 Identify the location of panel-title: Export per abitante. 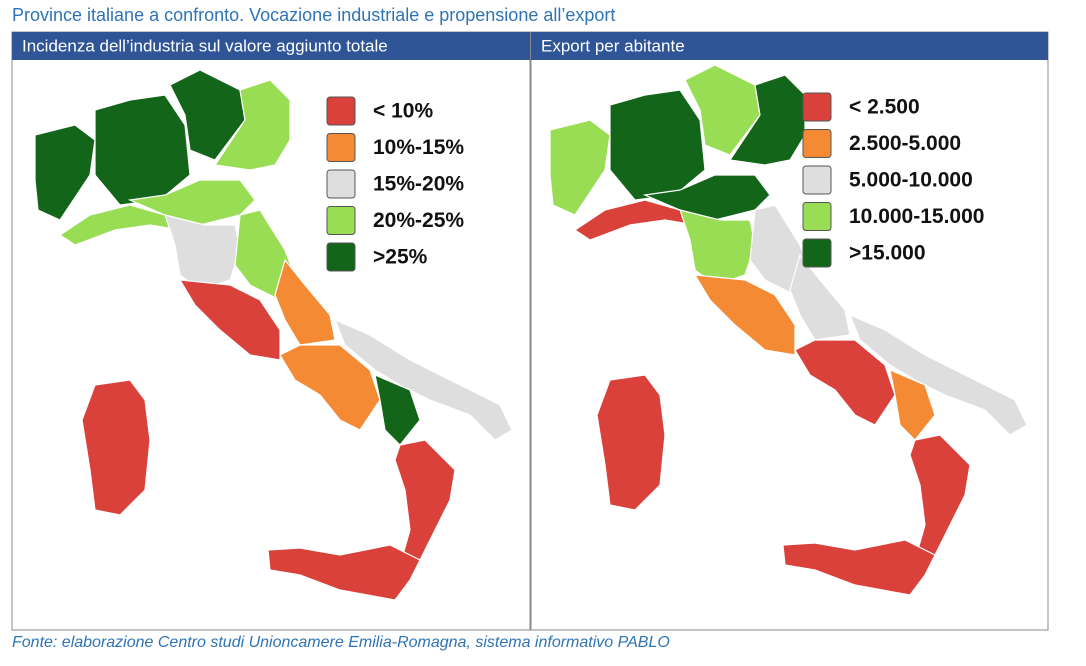
(613, 45).